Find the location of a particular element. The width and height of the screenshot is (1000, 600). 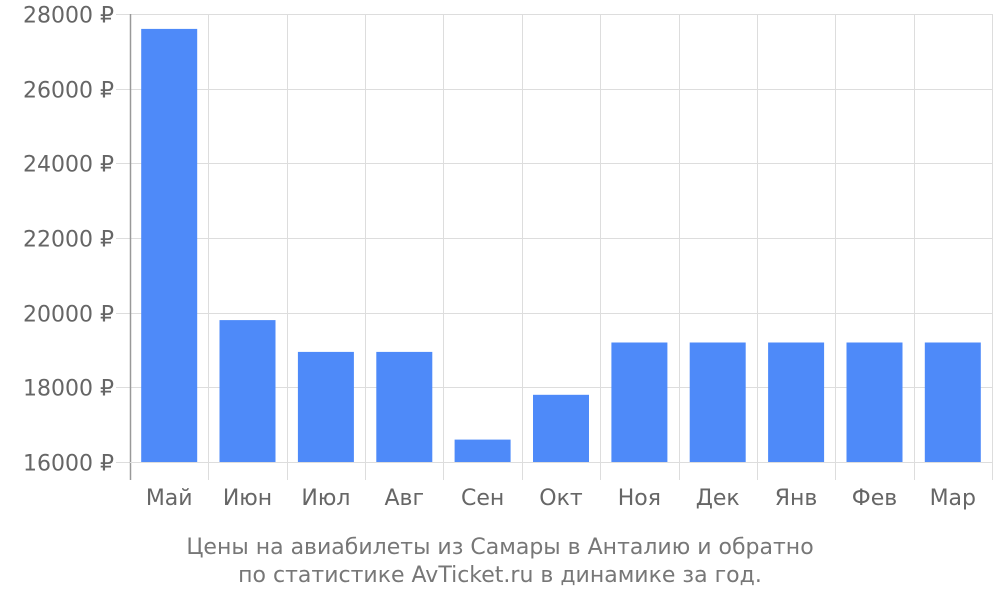

x-tick-label: Авг is located at coordinates (405, 498).